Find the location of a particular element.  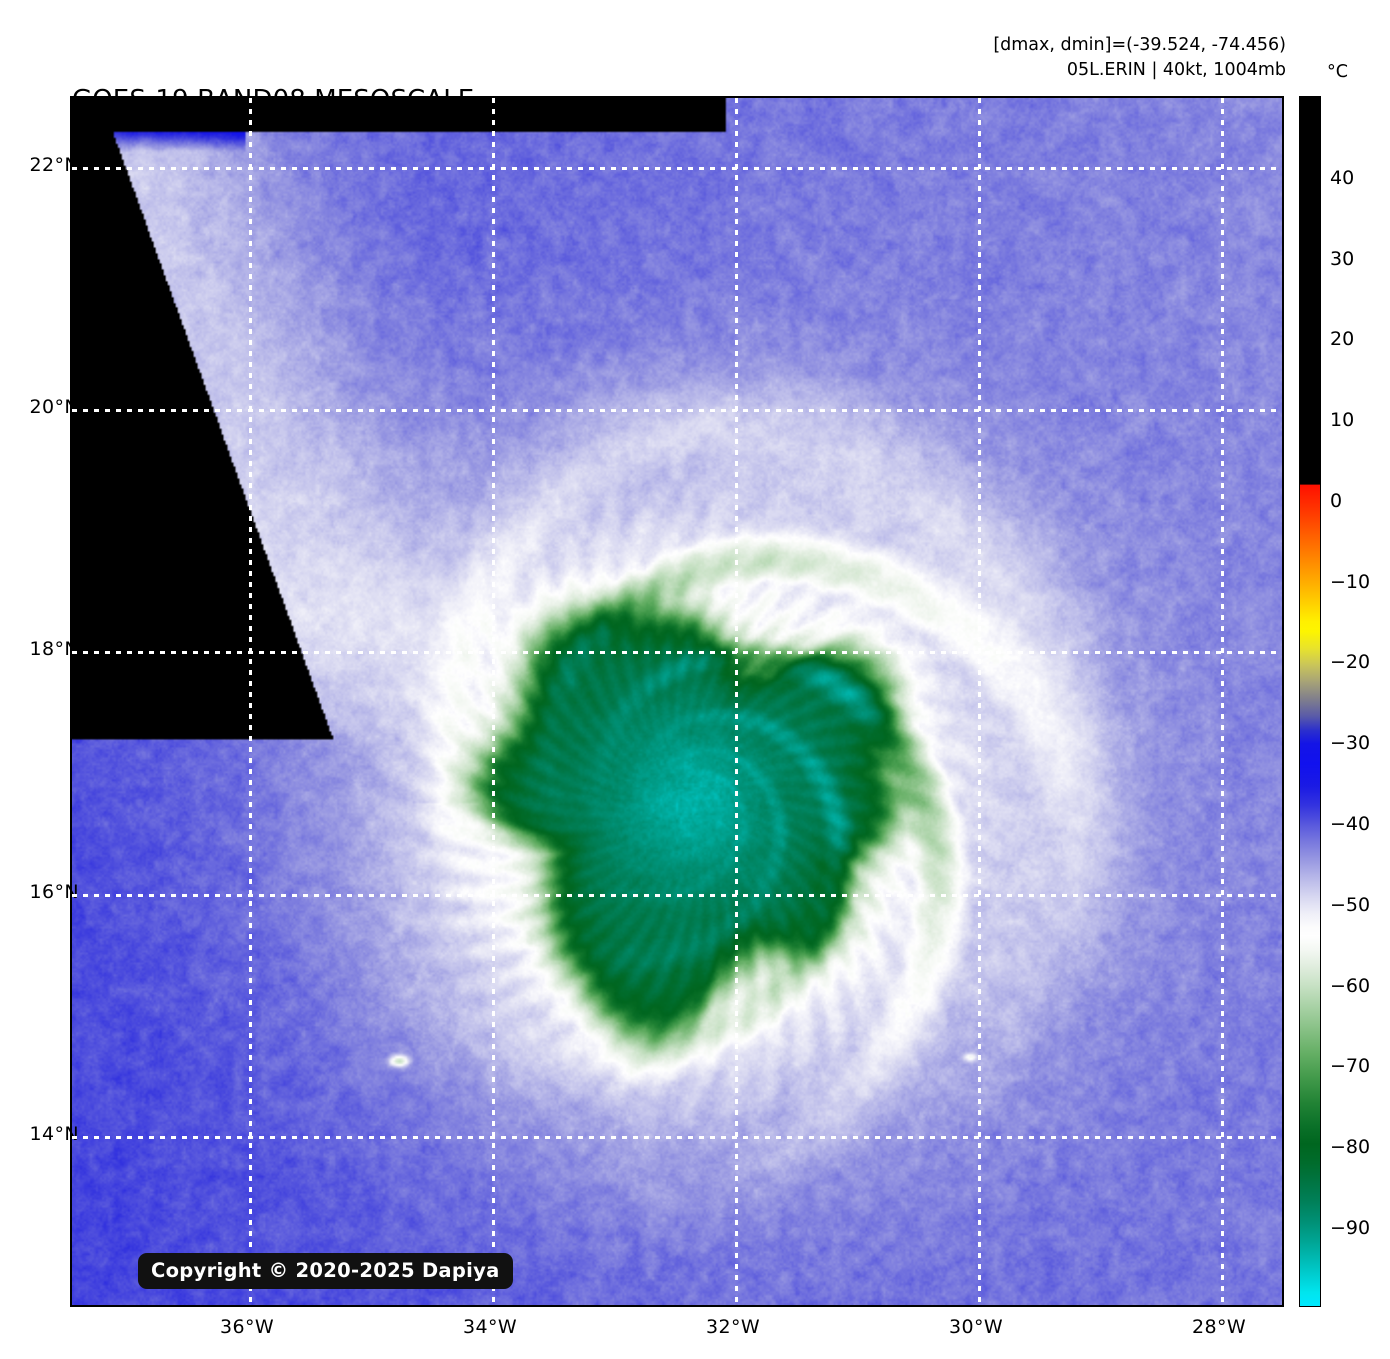

dminmax-label: [dmax, dmin]=(-39.524, -74.456) is located at coordinates (1139, 45).